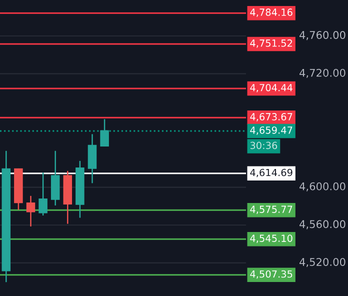  Describe the element at coordinates (323, 263) in the screenshot. I see `y-tick-label: 4,520.00` at that location.